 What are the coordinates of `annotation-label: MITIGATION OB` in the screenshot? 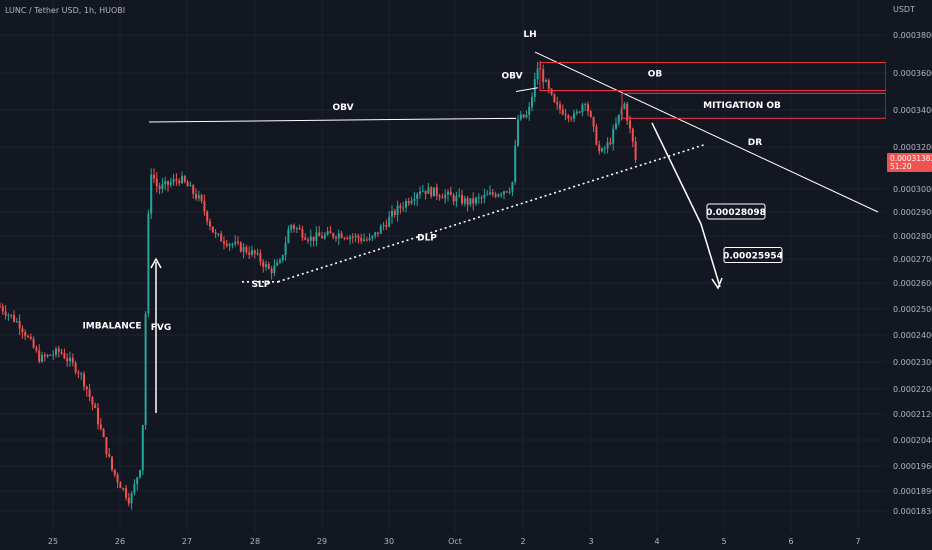 It's located at (742, 106).